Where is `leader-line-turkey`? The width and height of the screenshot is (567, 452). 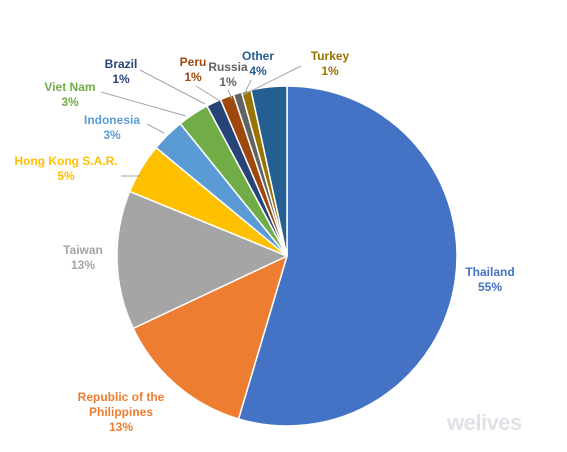 leader-line-turkey is located at coordinates (273, 80).